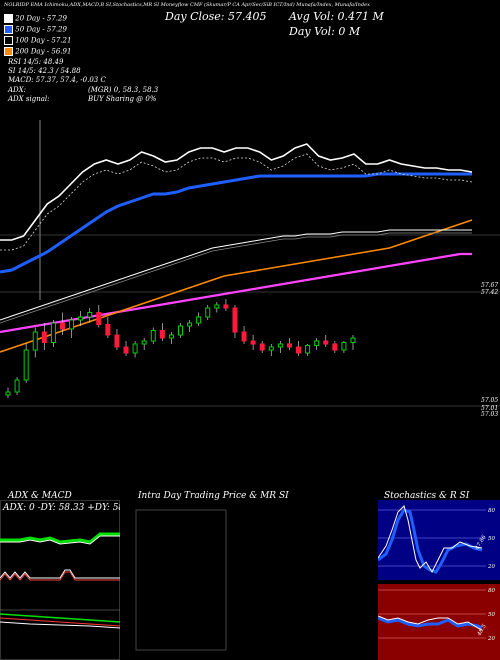  I want to click on y-tick-label: 57.05, so click(489, 400).